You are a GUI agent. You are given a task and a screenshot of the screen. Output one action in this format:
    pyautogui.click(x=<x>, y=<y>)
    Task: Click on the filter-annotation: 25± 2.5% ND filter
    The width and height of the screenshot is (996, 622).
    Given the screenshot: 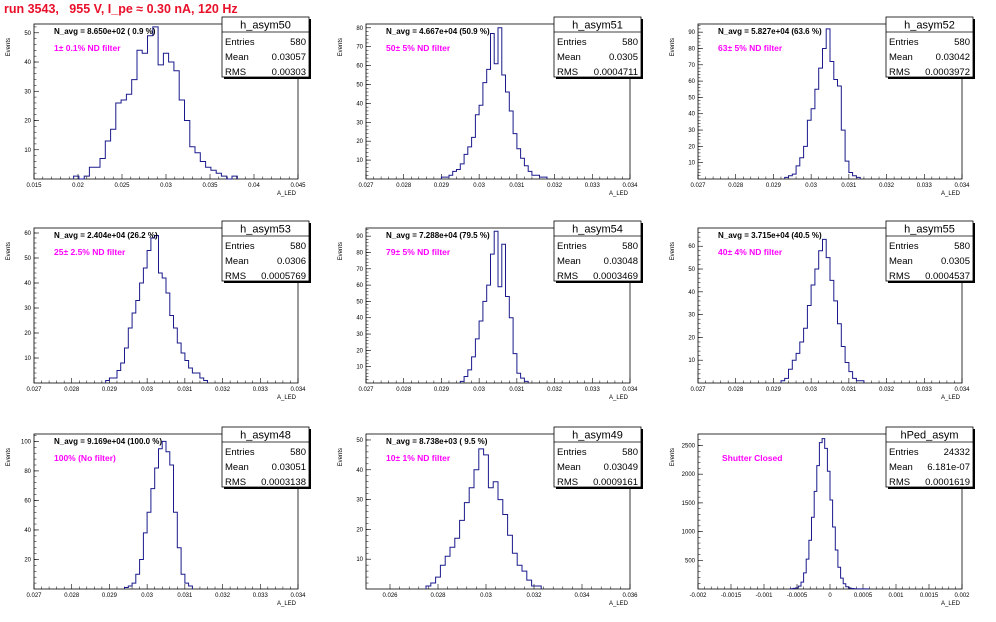 What is the action you would take?
    pyautogui.click(x=90, y=252)
    